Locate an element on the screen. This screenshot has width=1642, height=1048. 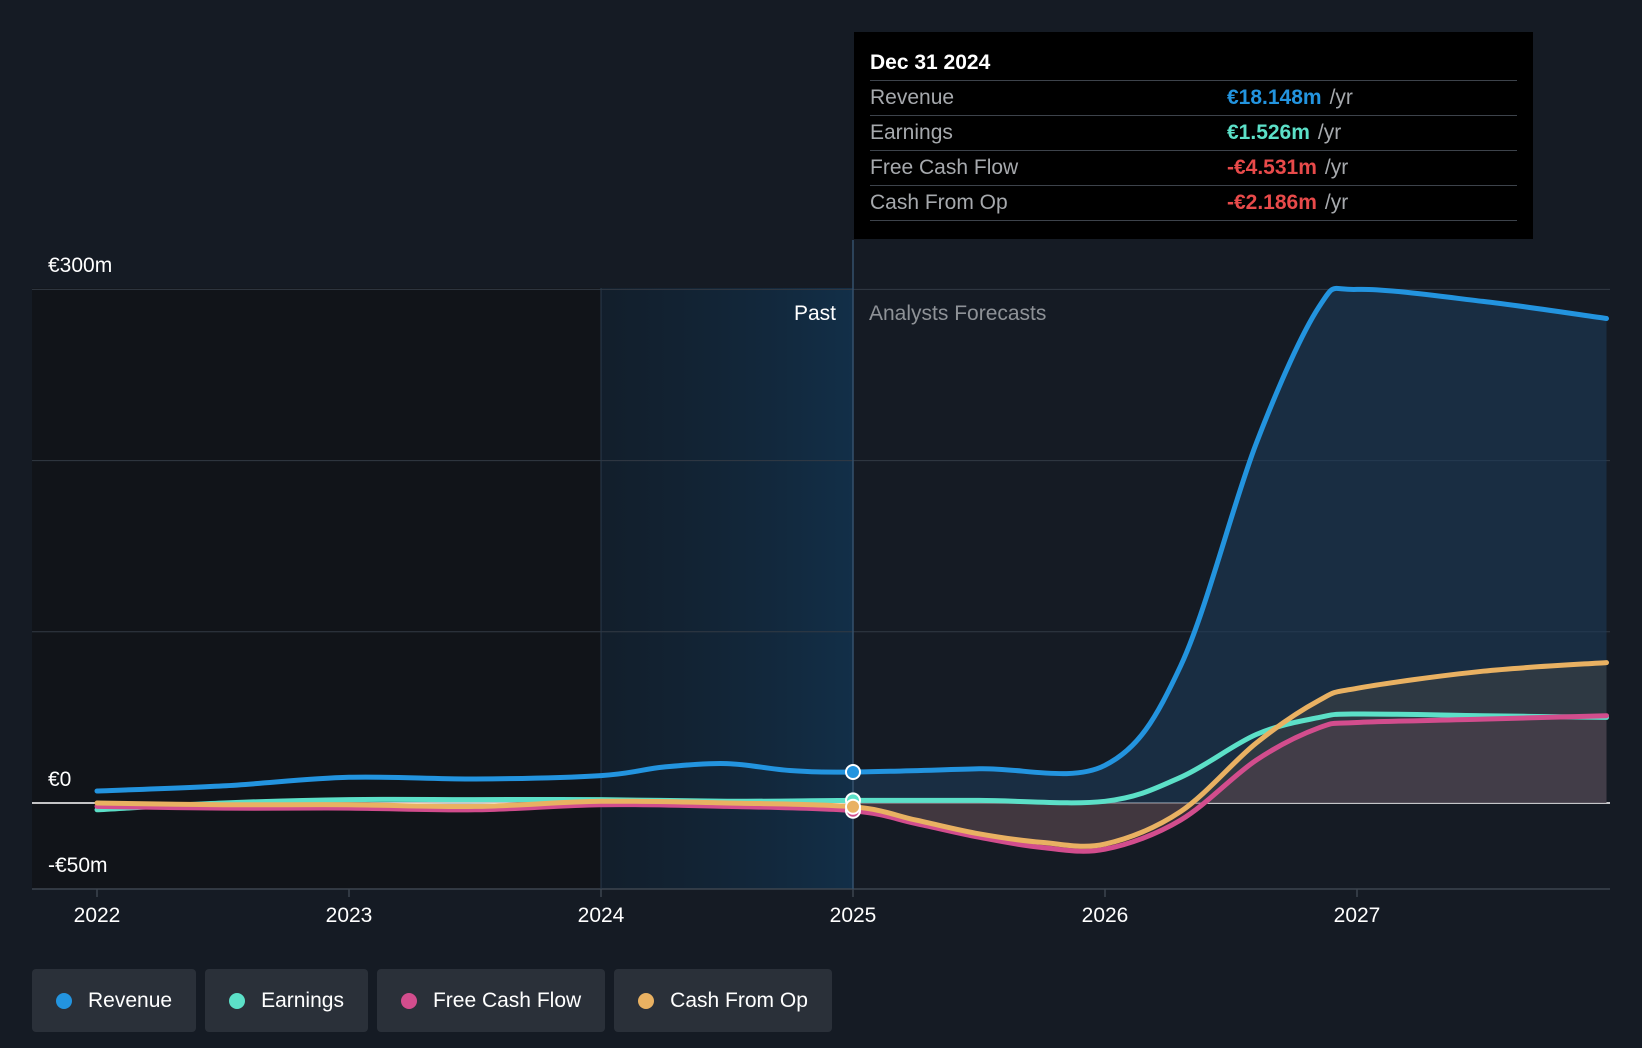
forecast-label: Analysts Forecasts is located at coordinates (957, 313).